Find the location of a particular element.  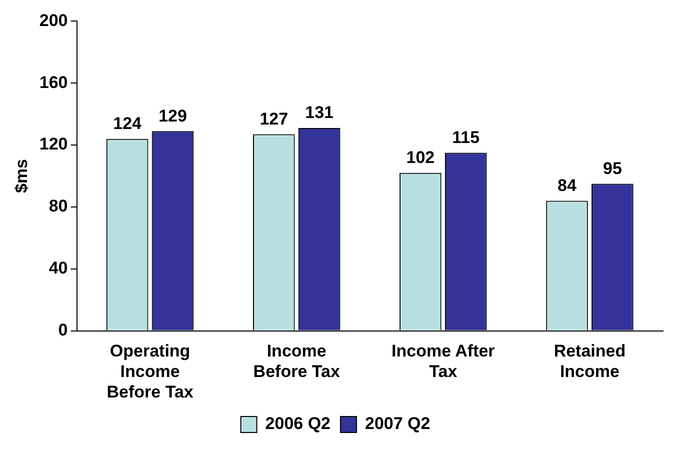

y-tick-label: 160 is located at coordinates (53, 82).